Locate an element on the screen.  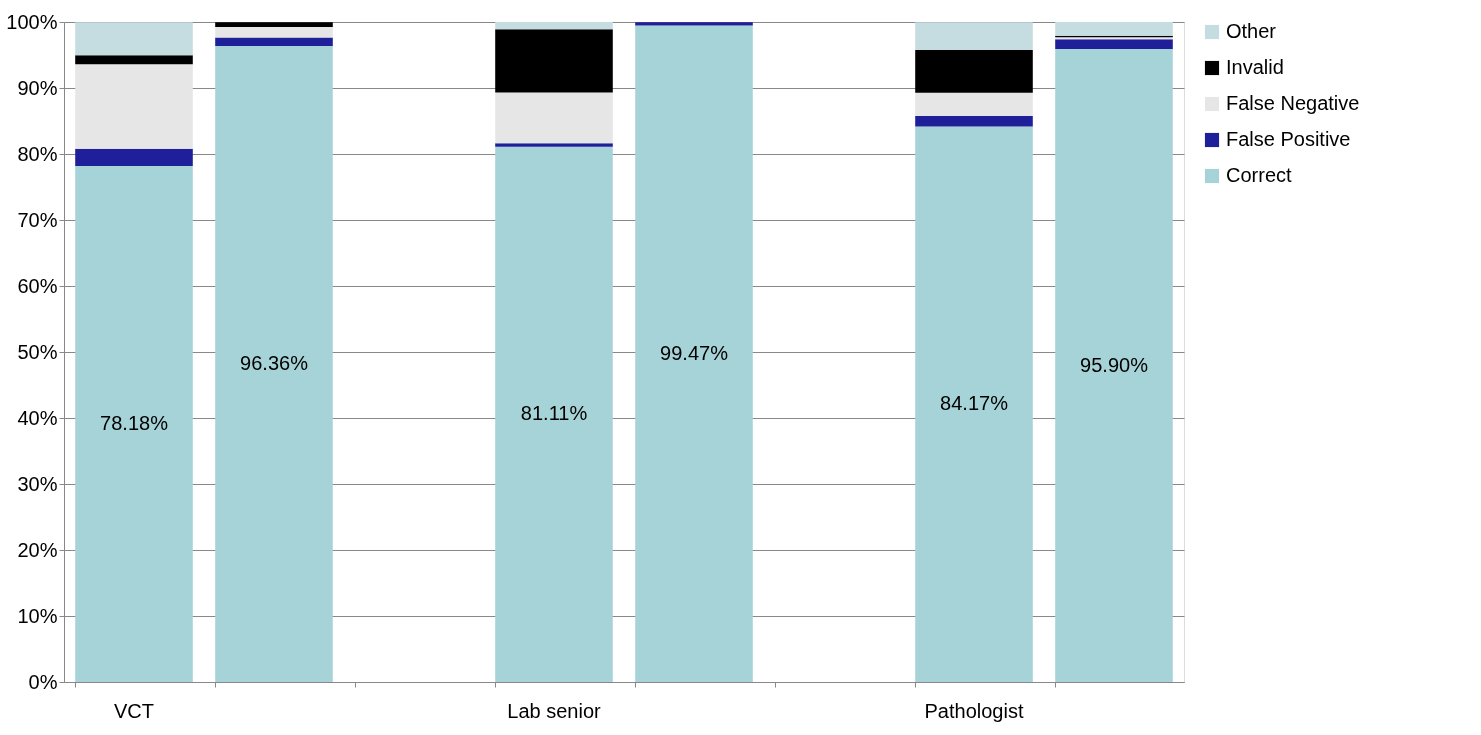
data-label: 99.47% is located at coordinates (694, 352).